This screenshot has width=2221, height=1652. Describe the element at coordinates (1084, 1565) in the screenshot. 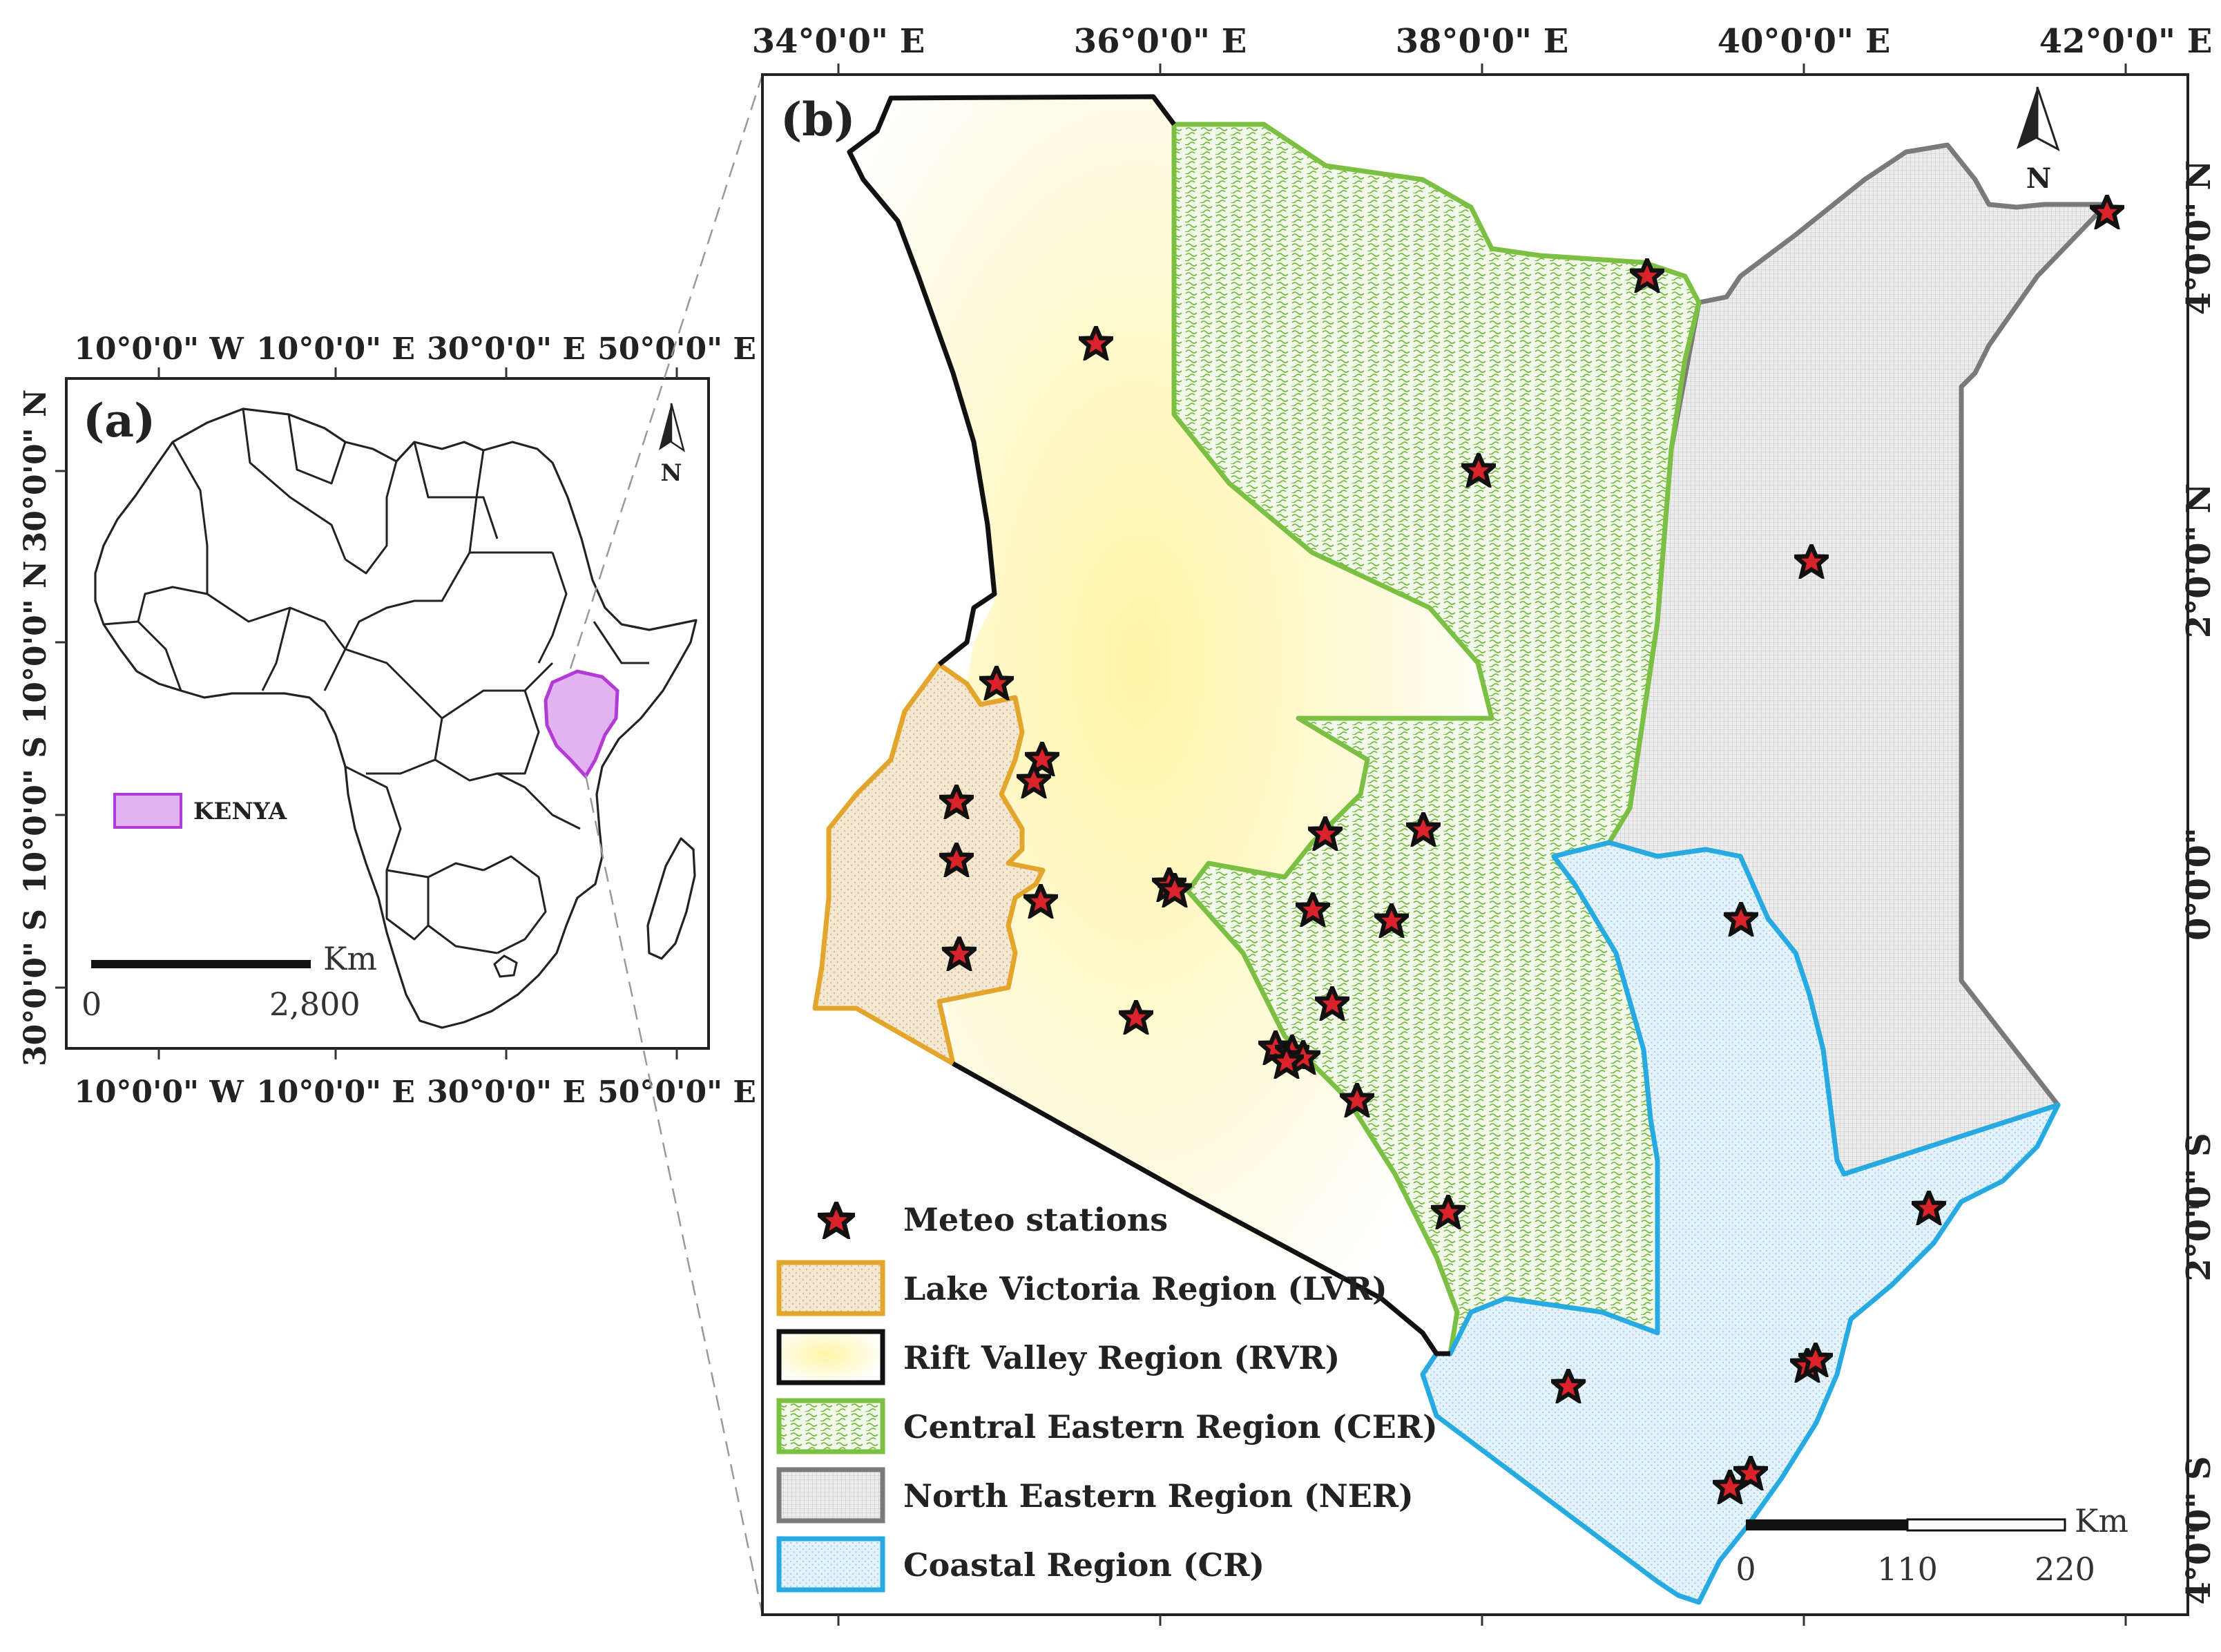

I see `legend-label-cr: Coastal Region (CR)` at that location.